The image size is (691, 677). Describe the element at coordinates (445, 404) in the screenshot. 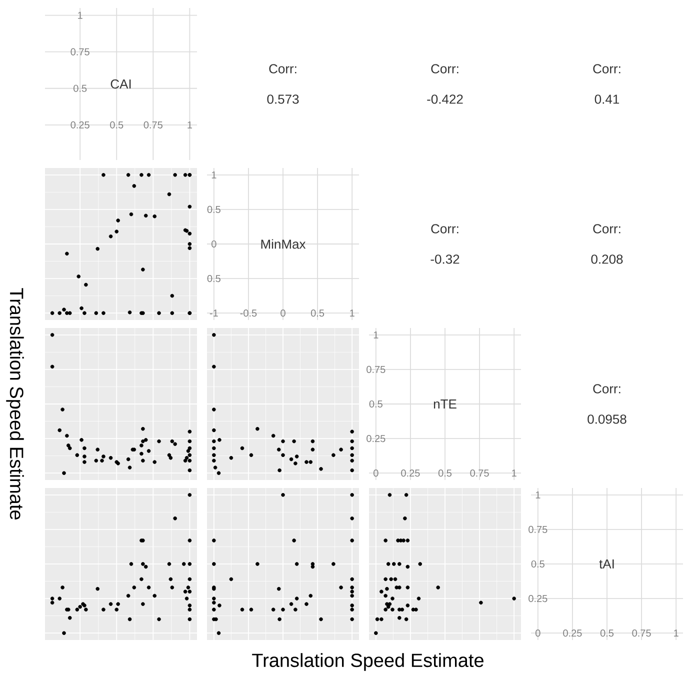

I see `text: nTE` at that location.